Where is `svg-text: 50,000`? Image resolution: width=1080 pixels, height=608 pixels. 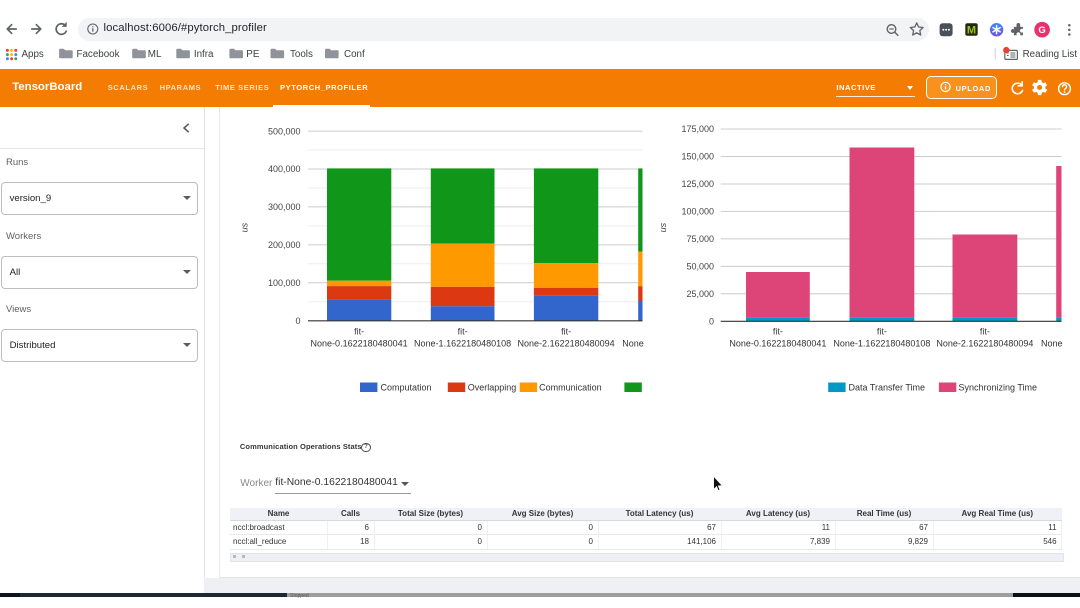 svg-text: 50,000 is located at coordinates (700, 267).